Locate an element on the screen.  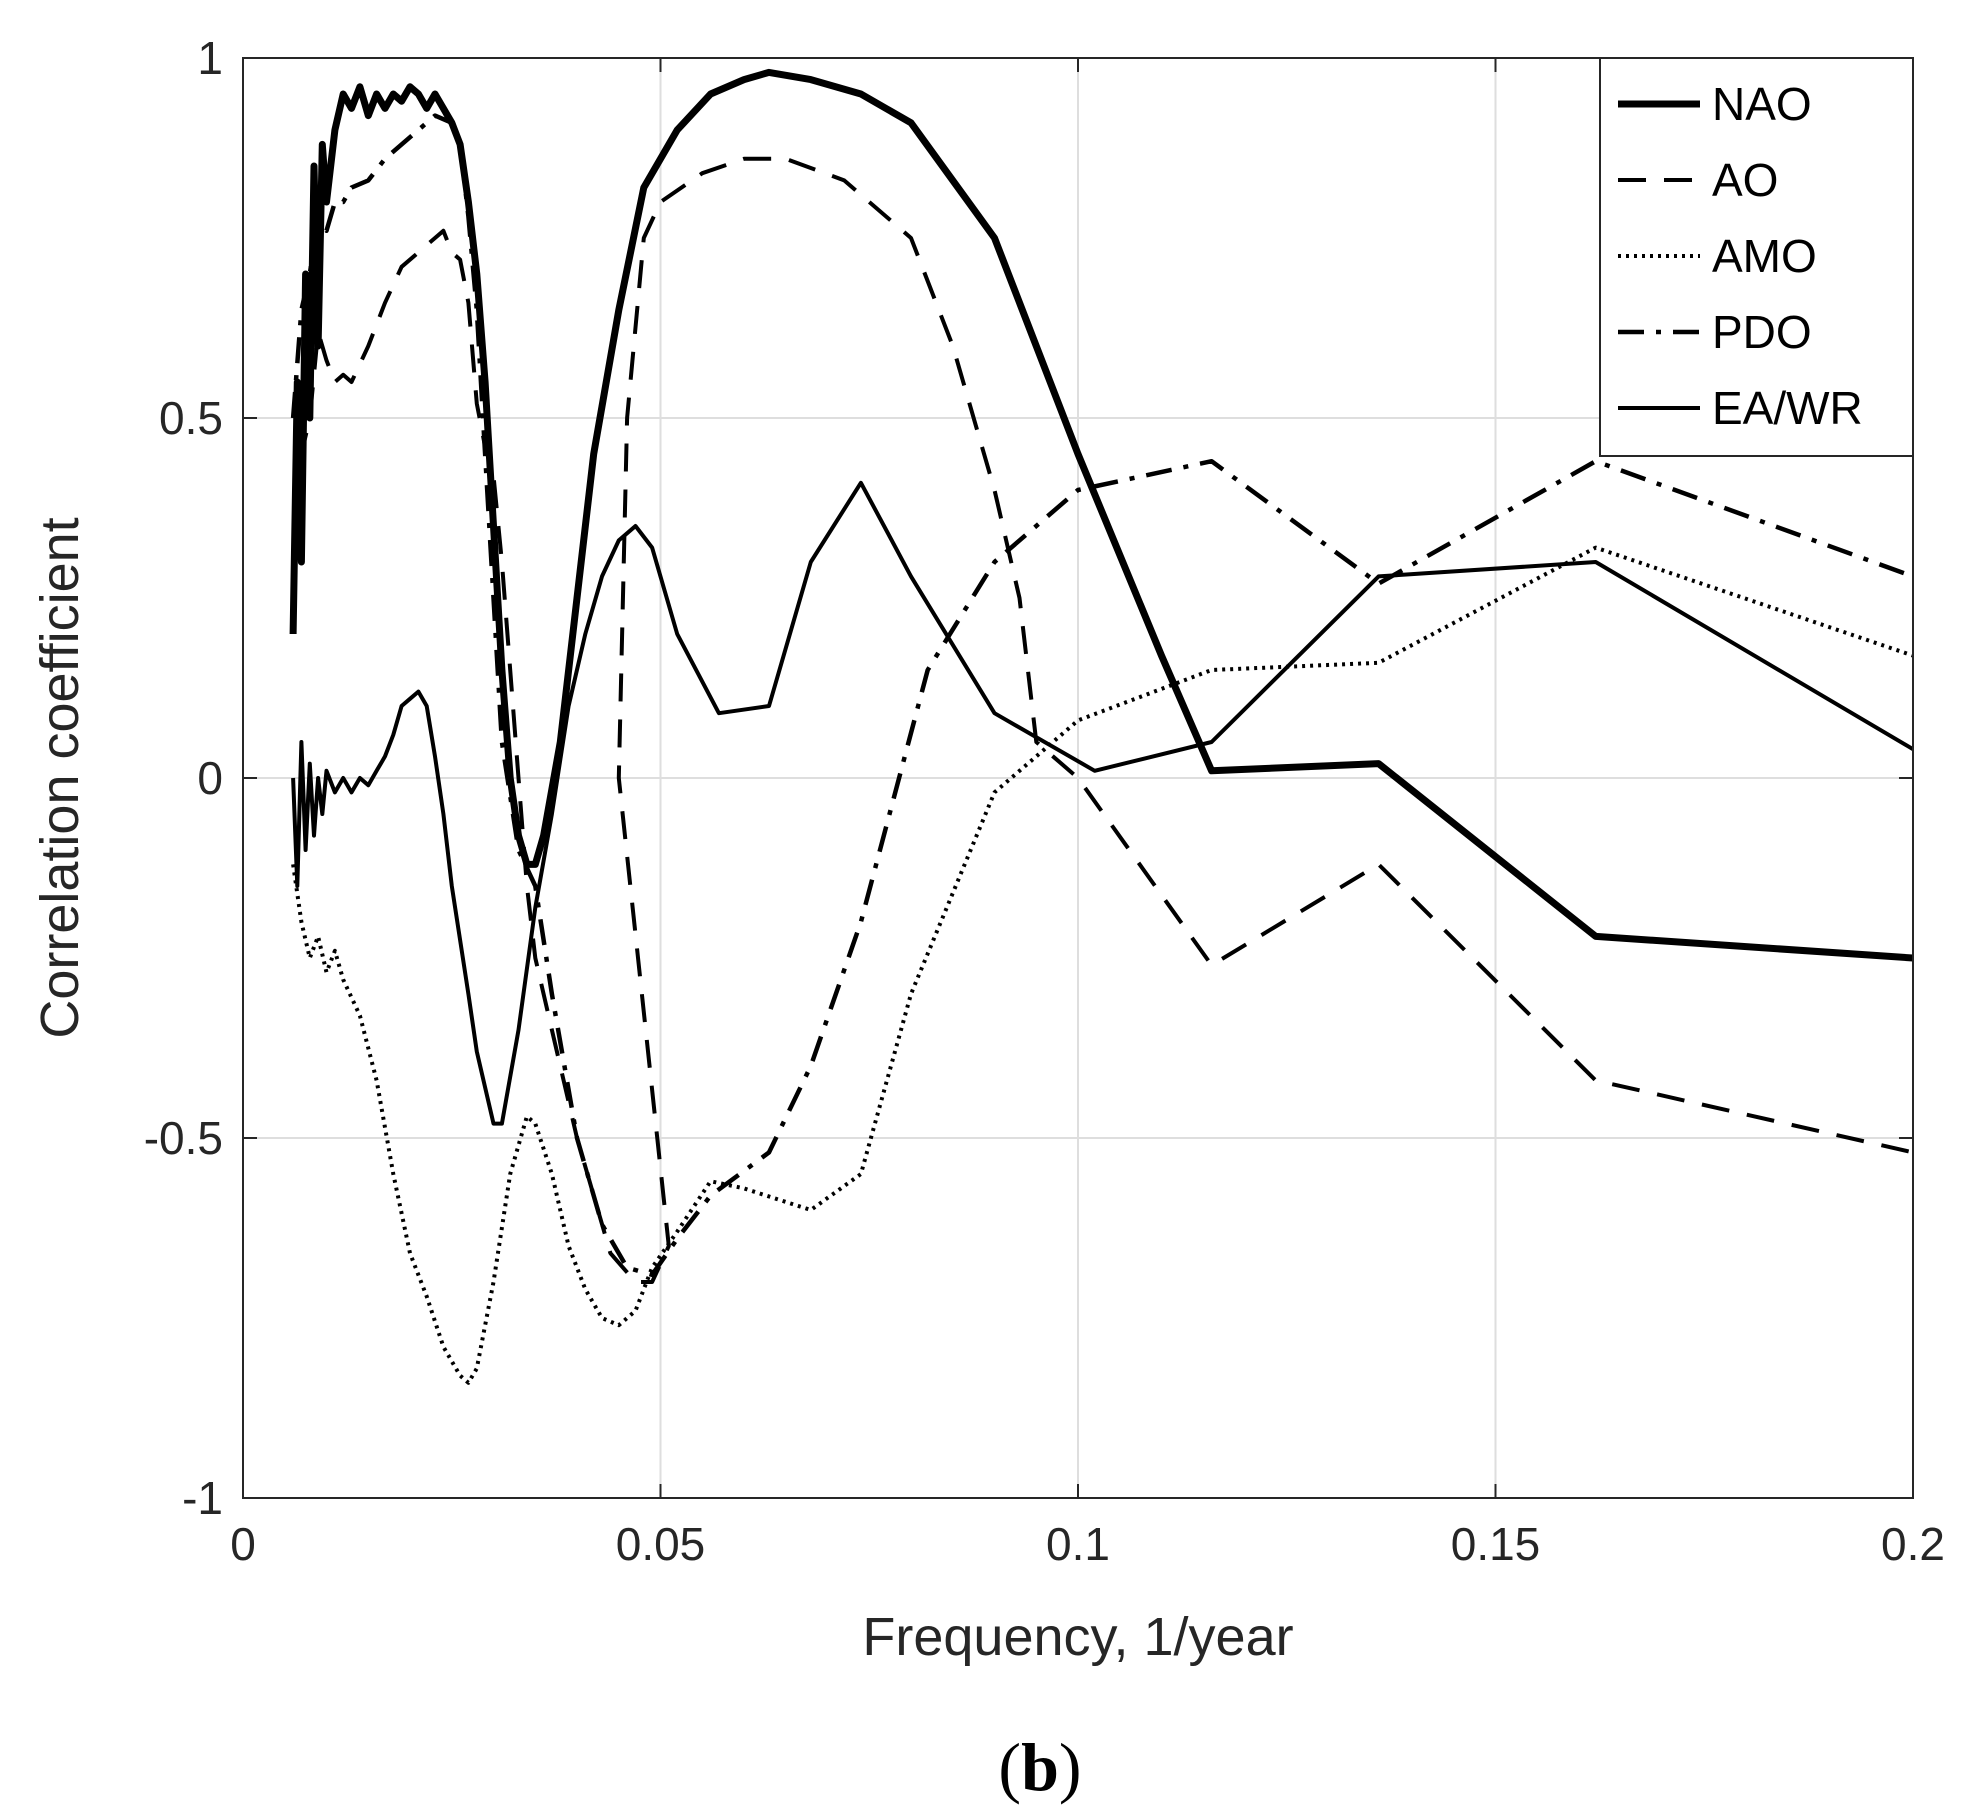
y-axis-title: Correlation coefficient is located at coordinates (60, 777).